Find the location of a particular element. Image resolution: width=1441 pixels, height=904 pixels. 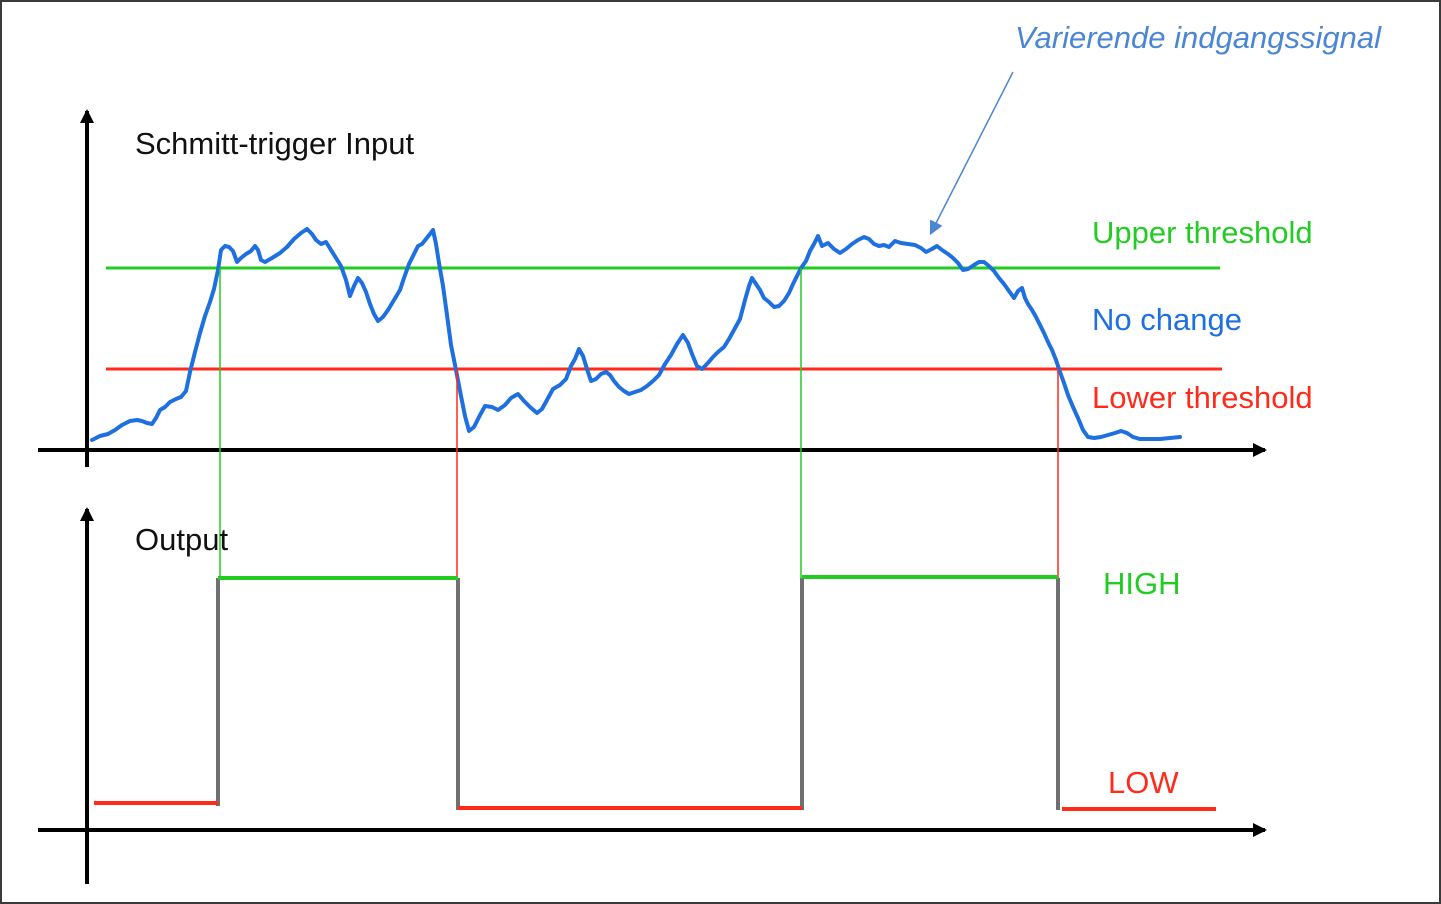

callout-label: Varierende indgangssignal is located at coordinates (1198, 37).